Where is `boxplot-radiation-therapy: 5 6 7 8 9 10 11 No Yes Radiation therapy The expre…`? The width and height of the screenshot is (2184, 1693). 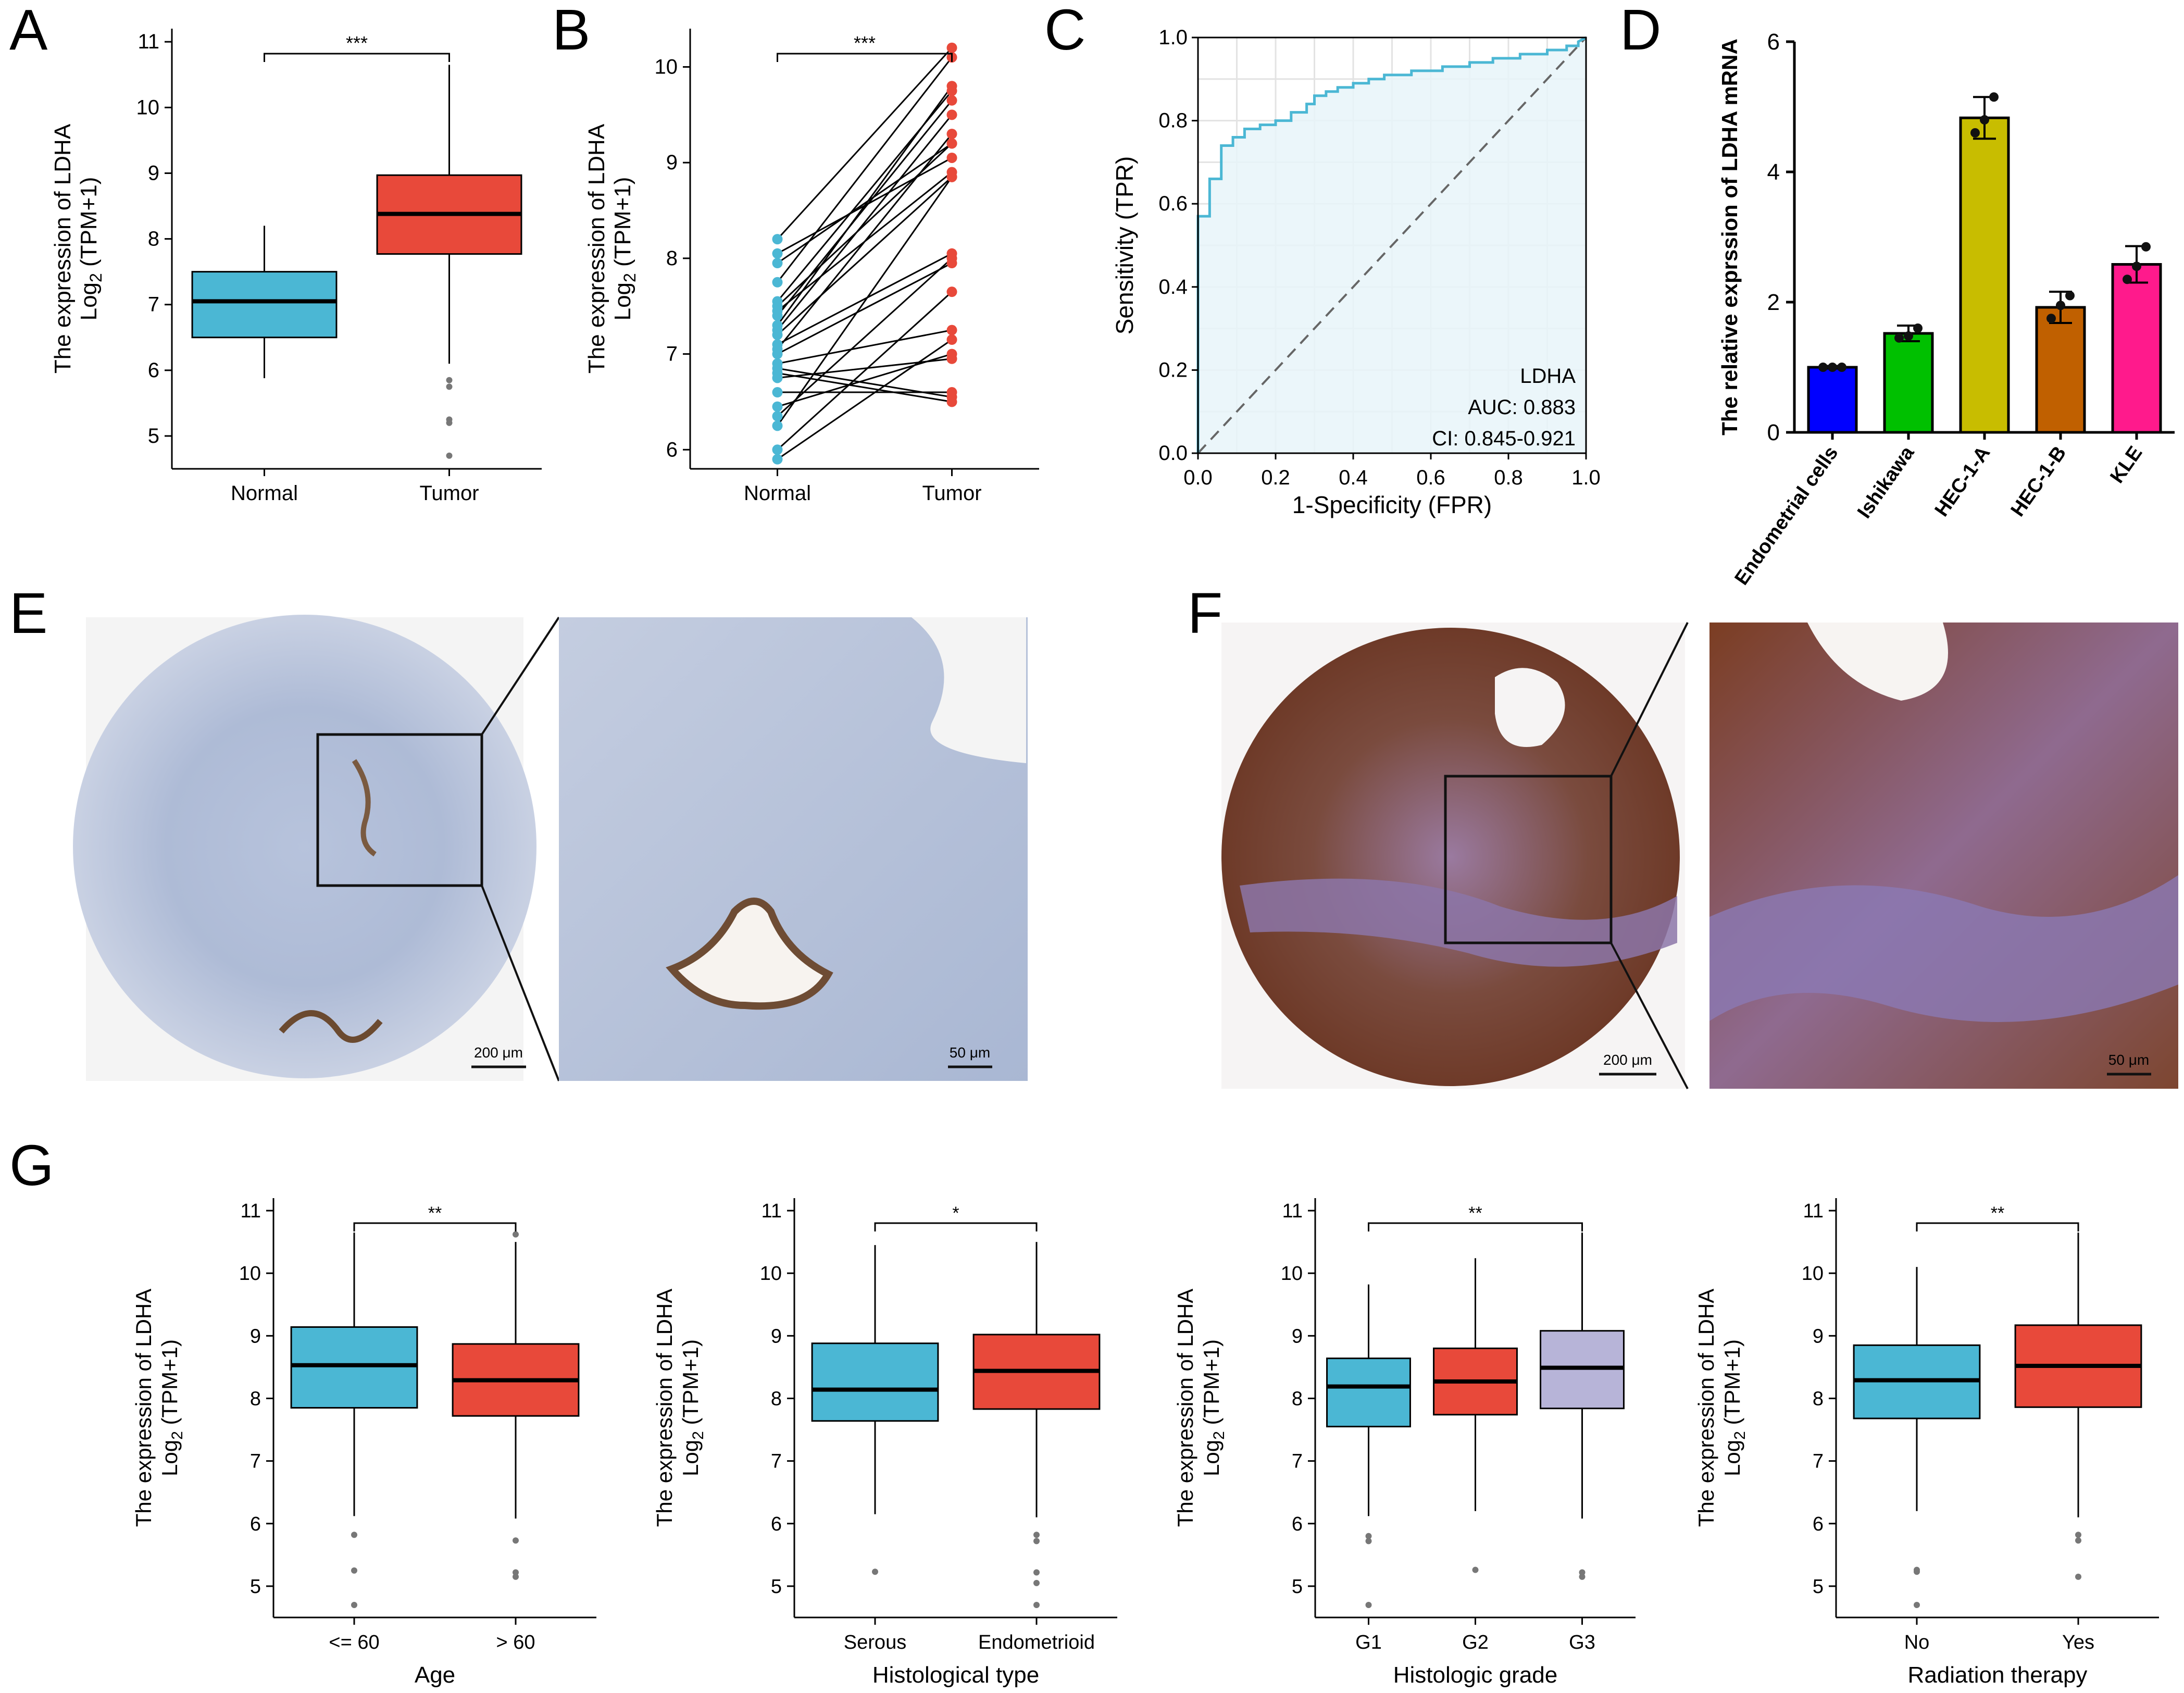
boxplot-radiation-therapy: 5 6 7 8 9 10 11 No Yes Radiation therapy The expre… is located at coordinates (1927, 1443).